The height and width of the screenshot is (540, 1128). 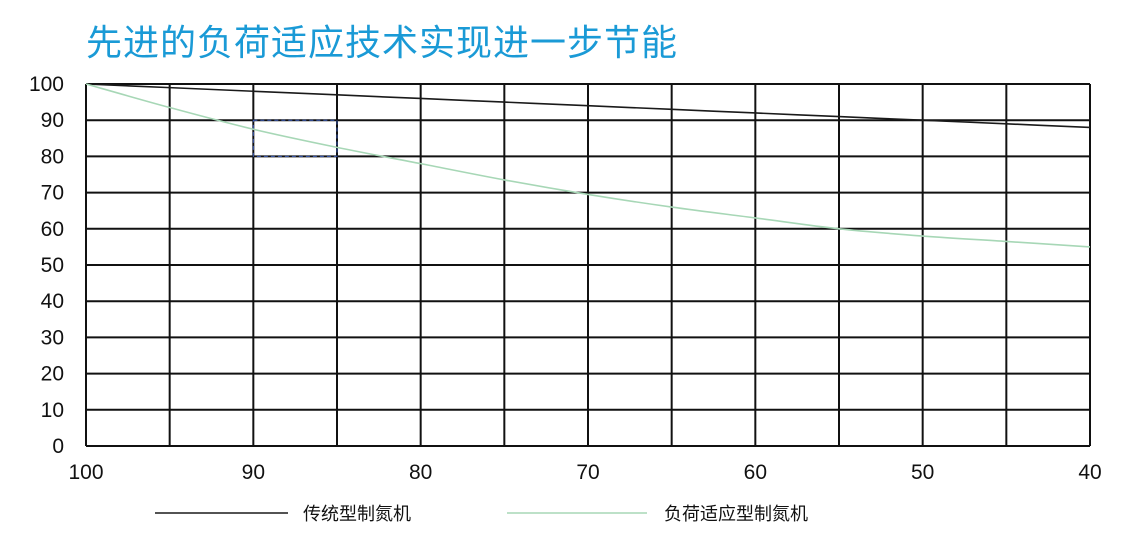 I want to click on x-tick-label: 100, so click(x=85, y=472).